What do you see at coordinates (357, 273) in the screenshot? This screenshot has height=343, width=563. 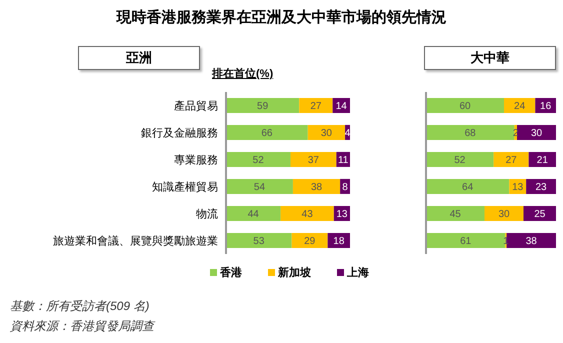 I see `legend-label: 上海` at bounding box center [357, 273].